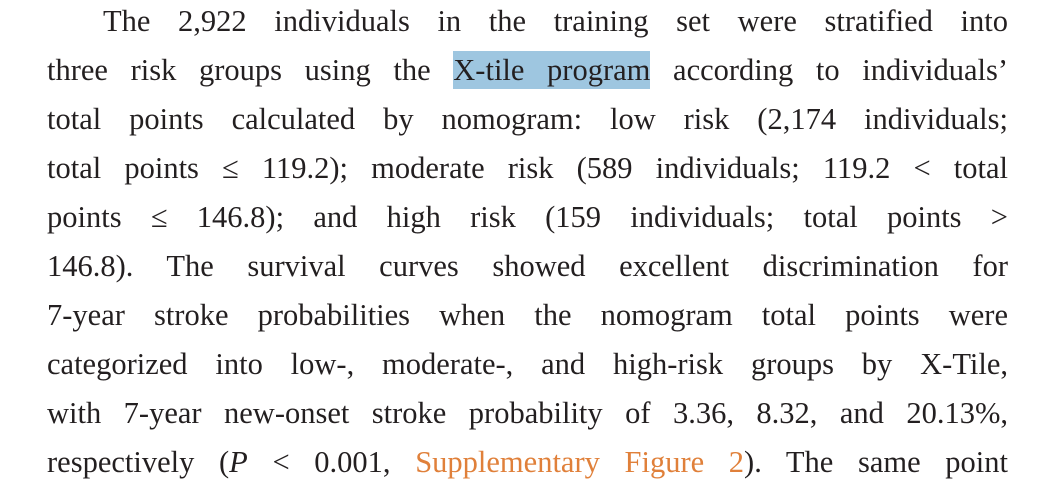 The image size is (1052, 486). Describe the element at coordinates (552, 70) in the screenshot. I see `highlighted-text: X-tile program` at that location.